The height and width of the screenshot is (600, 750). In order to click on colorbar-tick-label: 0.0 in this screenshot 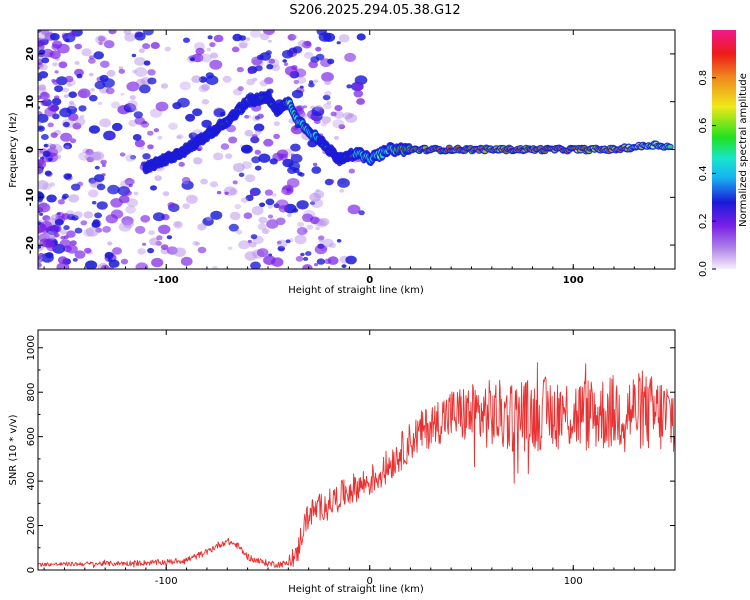, I will do `click(703, 269)`.